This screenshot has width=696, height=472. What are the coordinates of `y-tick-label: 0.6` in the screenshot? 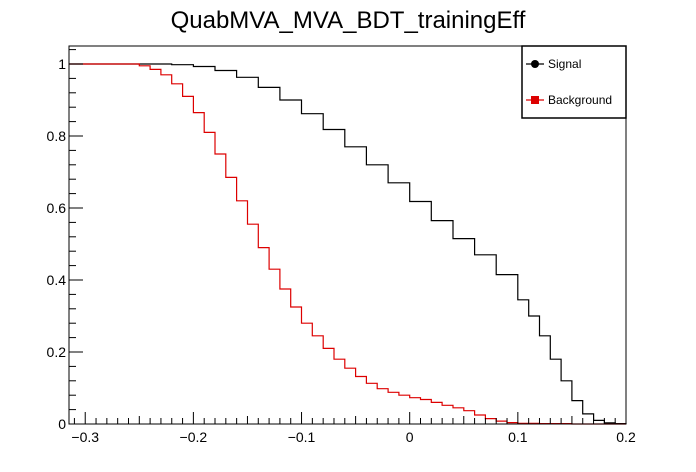 It's located at (57, 208).